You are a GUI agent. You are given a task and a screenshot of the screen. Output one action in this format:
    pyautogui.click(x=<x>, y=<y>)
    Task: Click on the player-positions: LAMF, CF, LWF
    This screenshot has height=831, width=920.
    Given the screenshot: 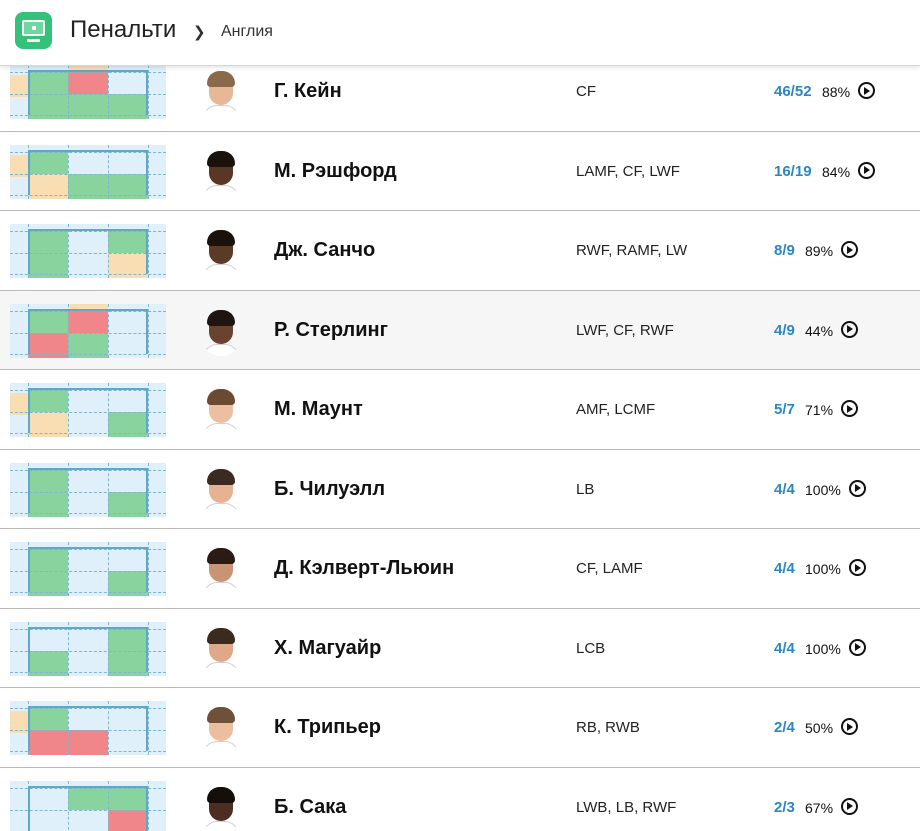 What is the action you would take?
    pyautogui.click(x=628, y=171)
    